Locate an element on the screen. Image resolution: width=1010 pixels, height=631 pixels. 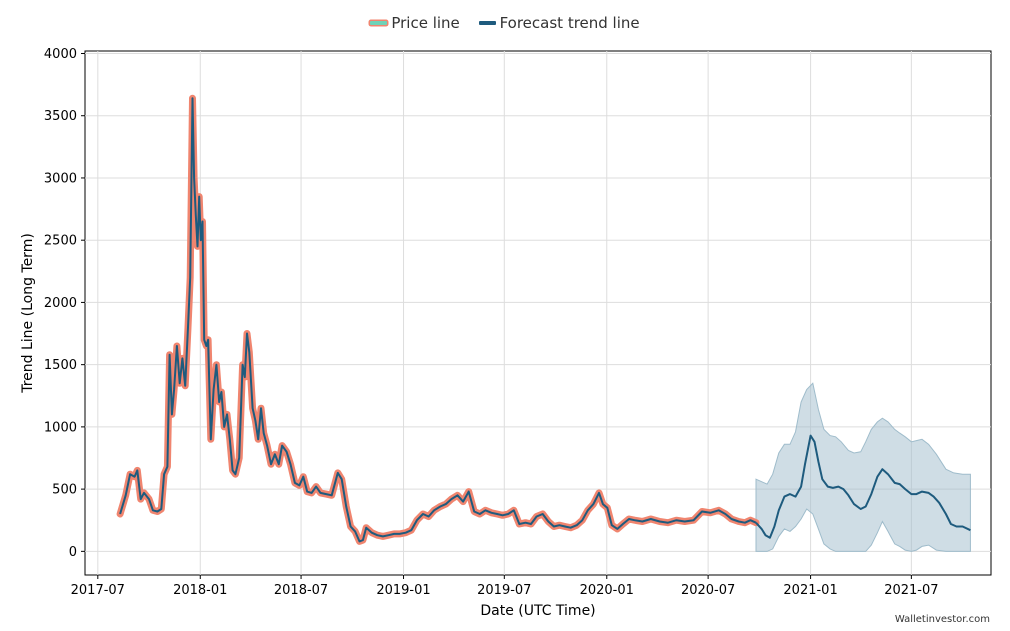
legend-item-price: Price line is located at coordinates (415, 23).